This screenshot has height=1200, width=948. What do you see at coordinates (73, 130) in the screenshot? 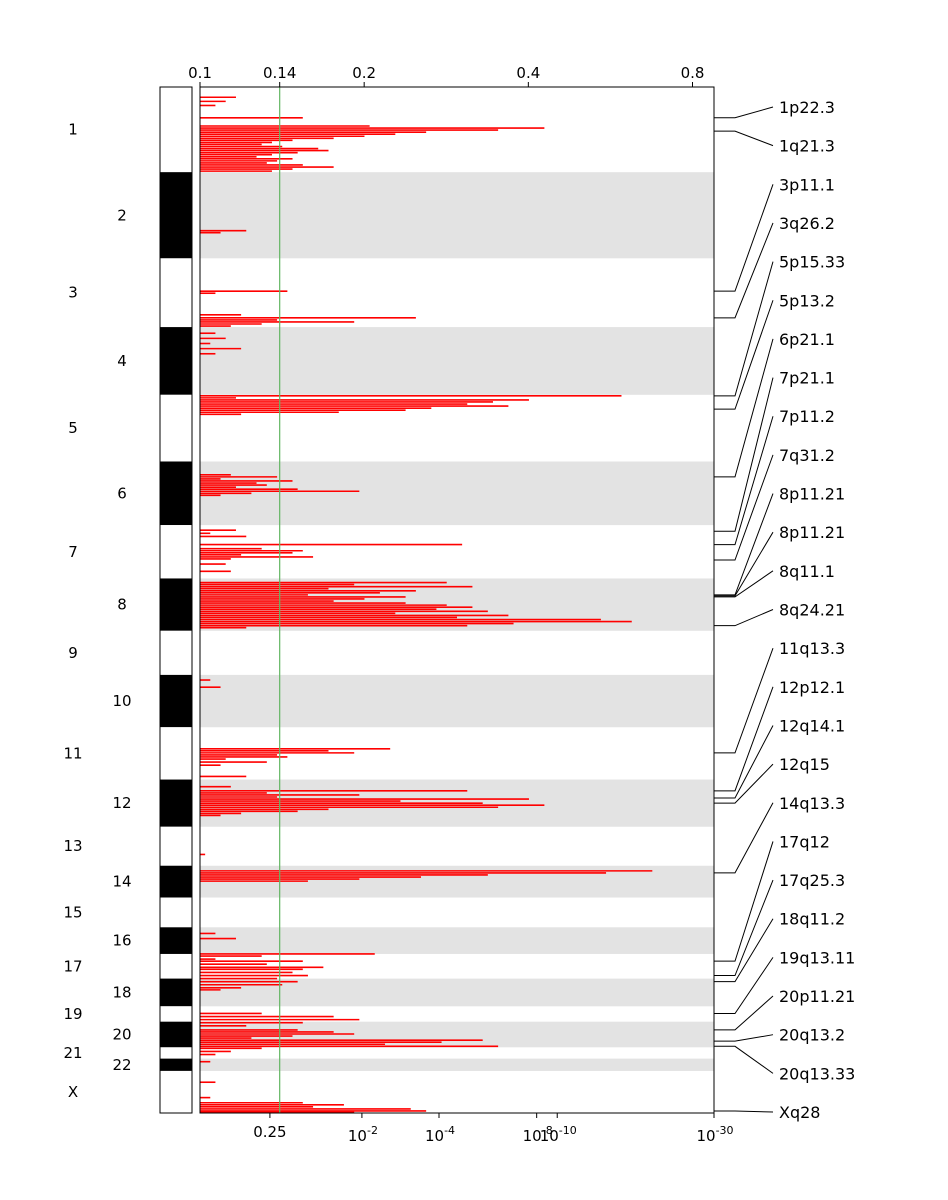
I see `chromosome-label: 1` at bounding box center [73, 130].